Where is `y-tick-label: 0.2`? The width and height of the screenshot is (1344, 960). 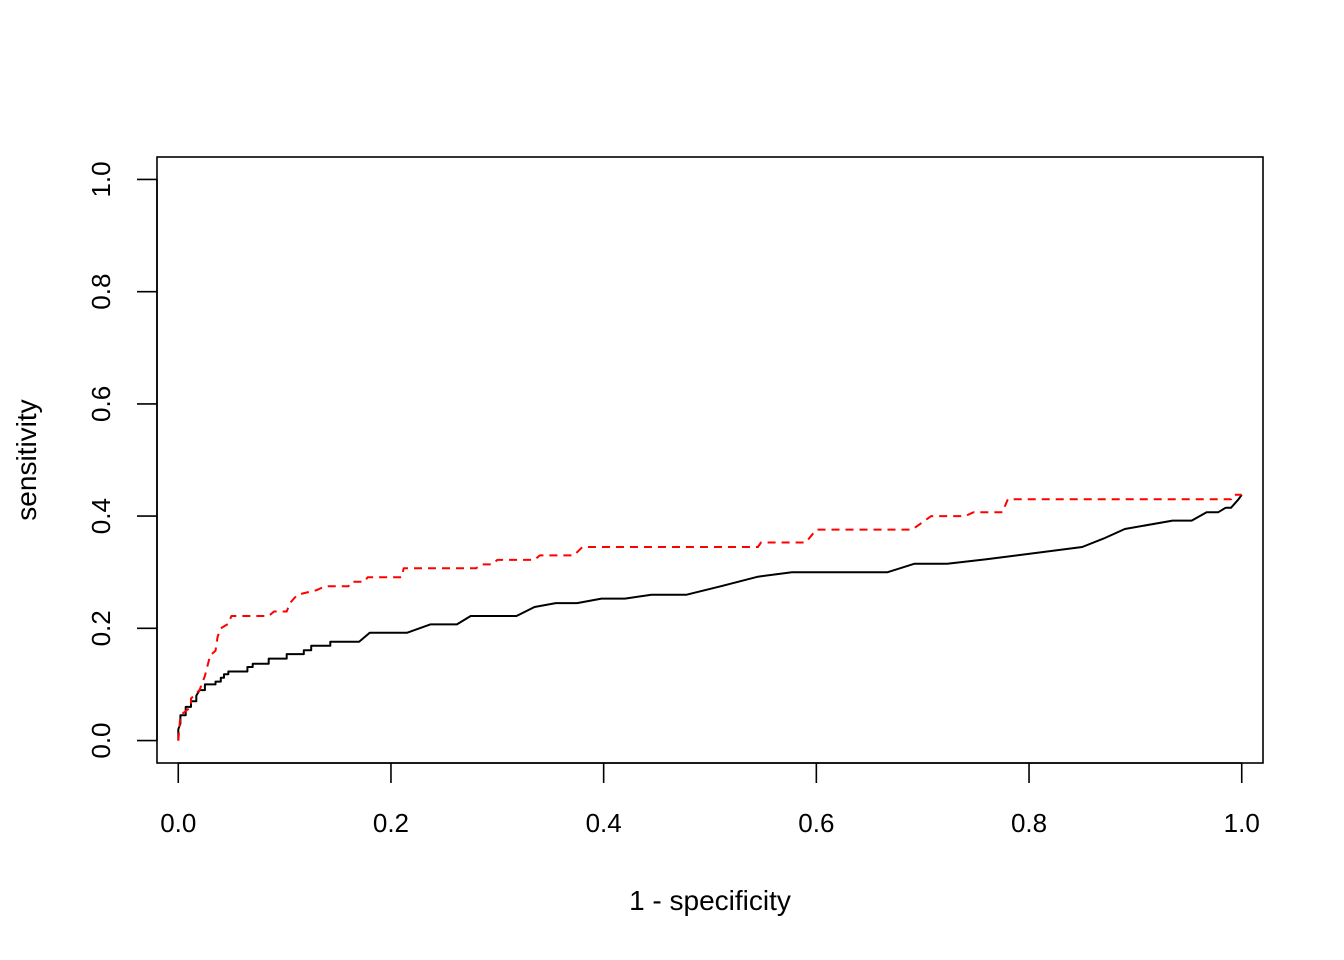
y-tick-label: 0.2 is located at coordinates (101, 628).